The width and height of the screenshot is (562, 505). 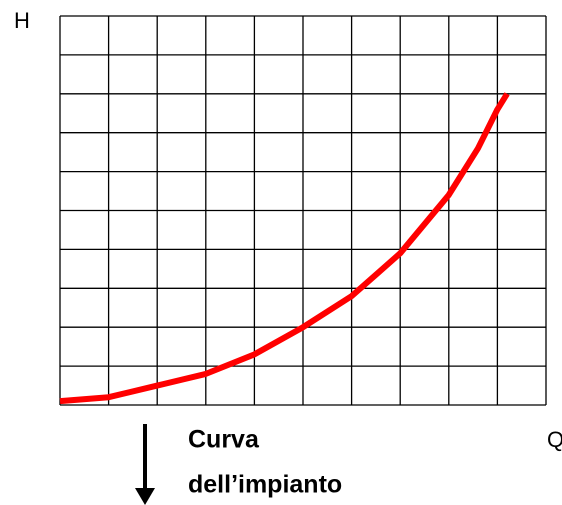 I want to click on arrow-head, so click(x=145, y=496).